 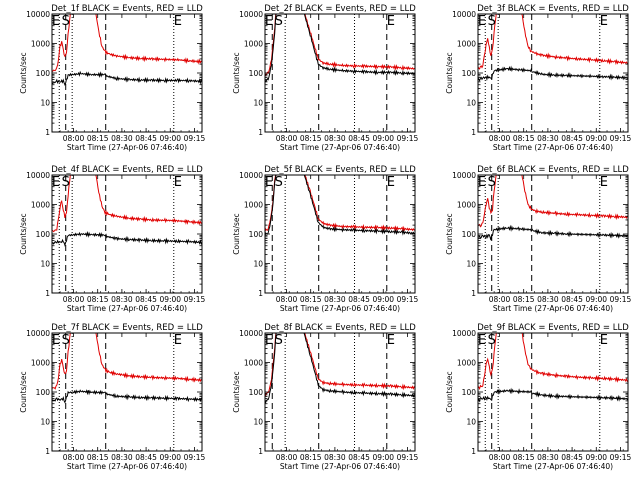 I want to click on panel-title: Det_9f BLACK = Events, RED = LLD, so click(x=553, y=328).